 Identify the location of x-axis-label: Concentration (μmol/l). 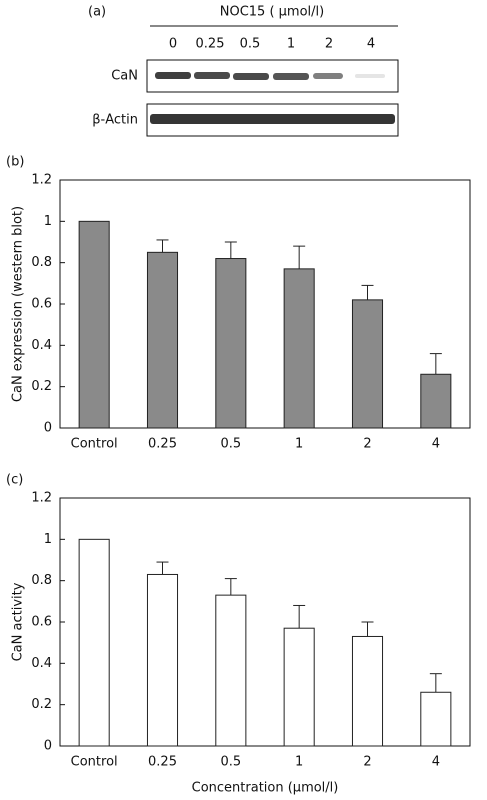
(265, 788).